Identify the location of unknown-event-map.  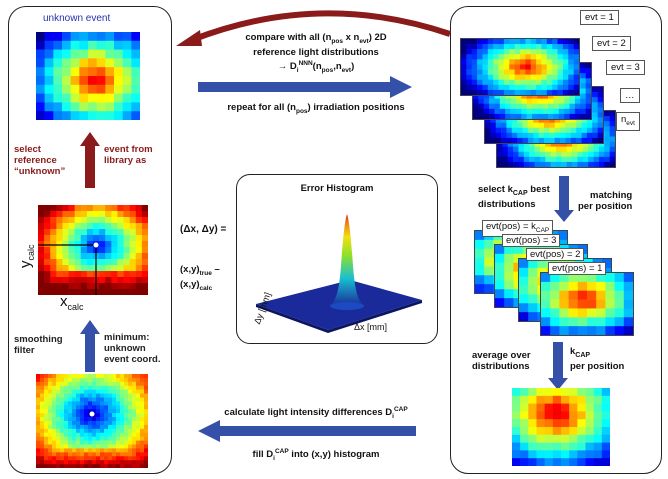
(88, 76).